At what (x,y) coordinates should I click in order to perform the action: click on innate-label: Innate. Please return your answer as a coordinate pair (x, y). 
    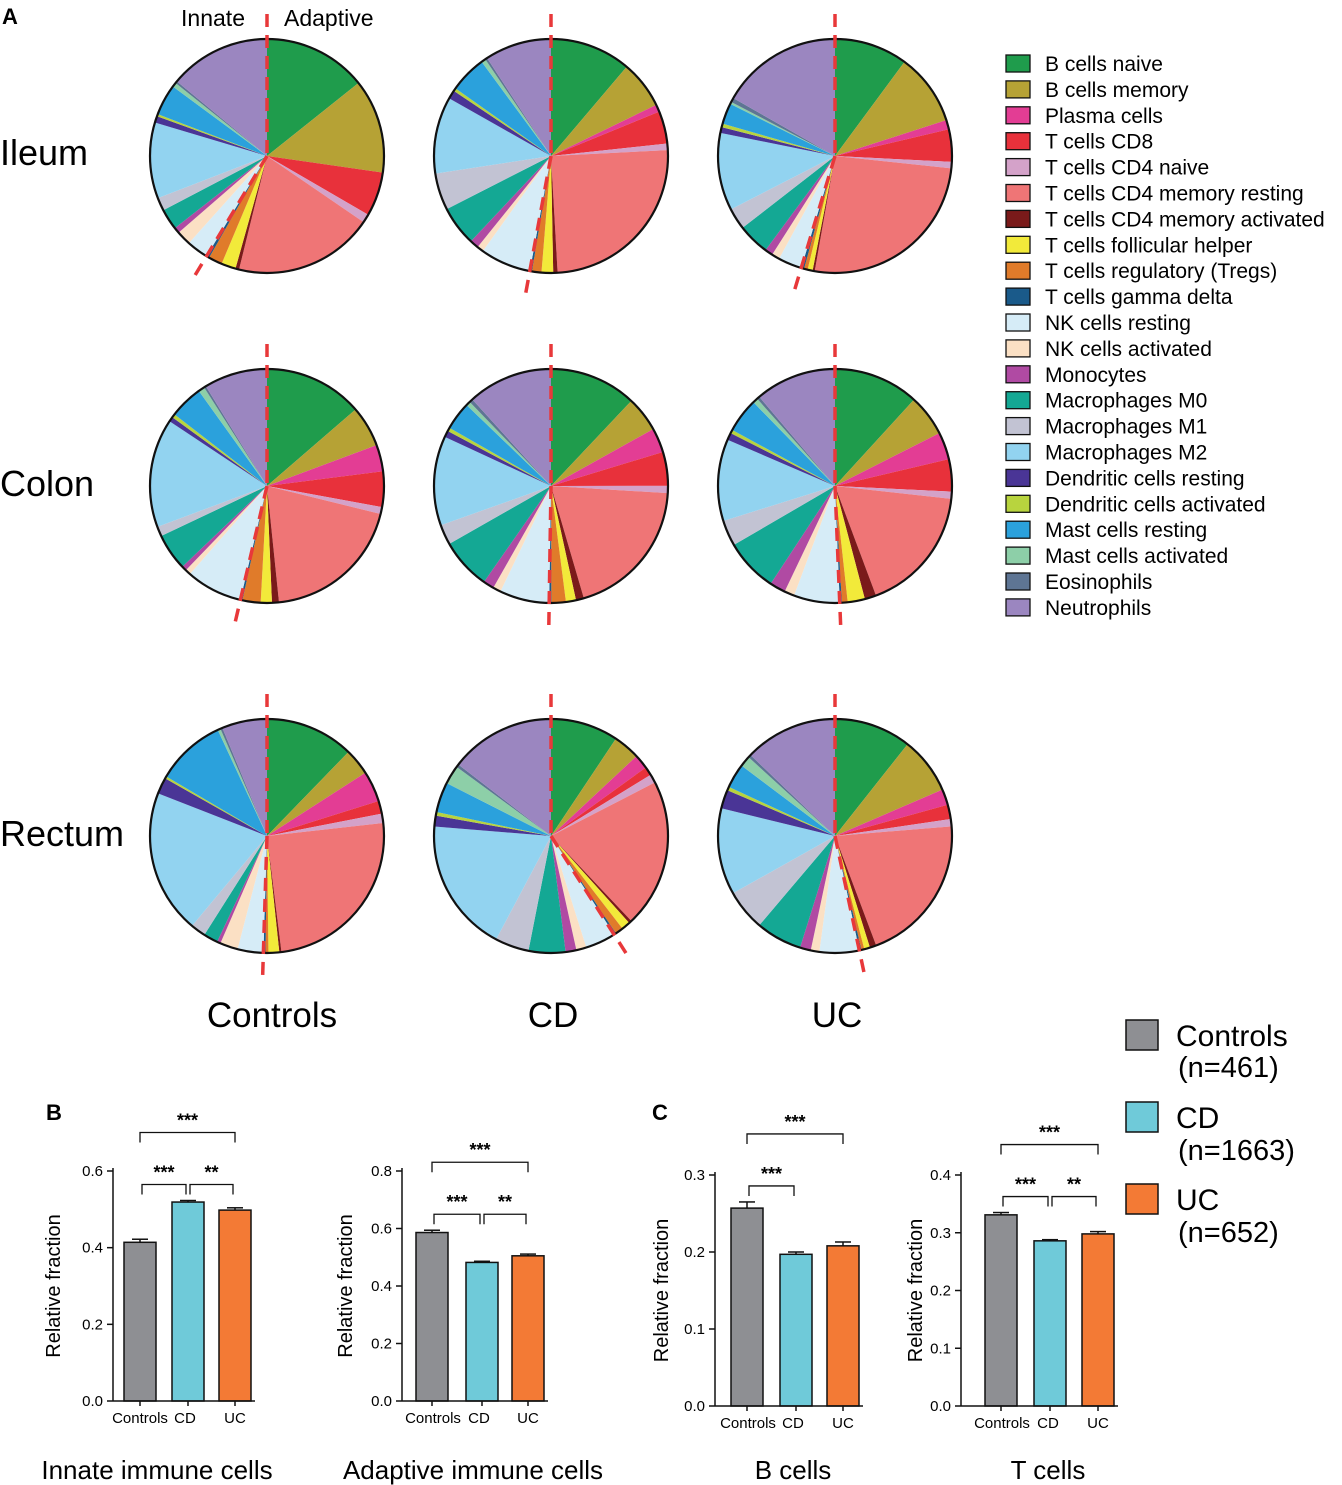
    Looking at the image, I should click on (213, 18).